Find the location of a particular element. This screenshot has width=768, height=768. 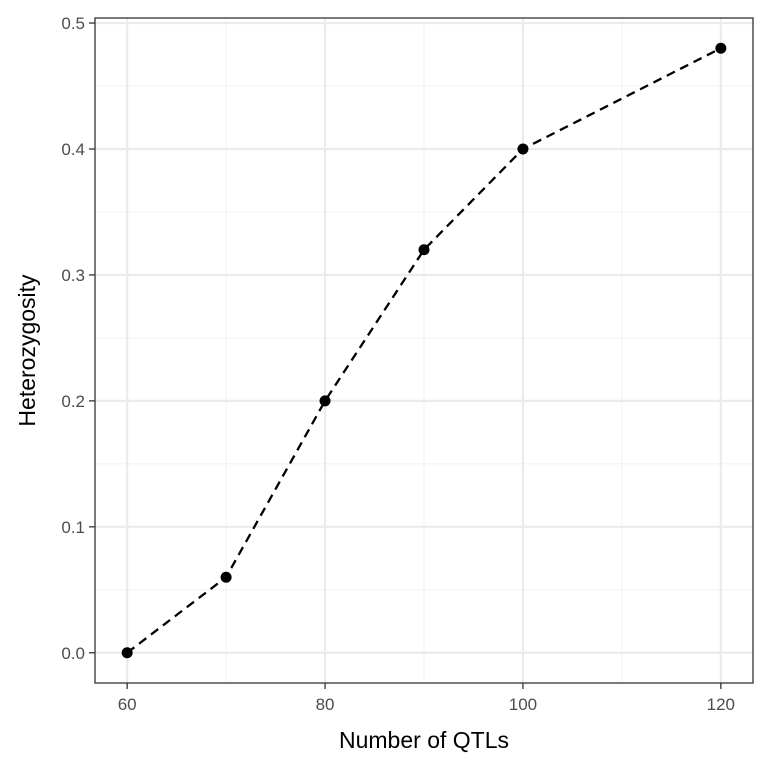

y-tick-label: 0.1 is located at coordinates (73, 527).